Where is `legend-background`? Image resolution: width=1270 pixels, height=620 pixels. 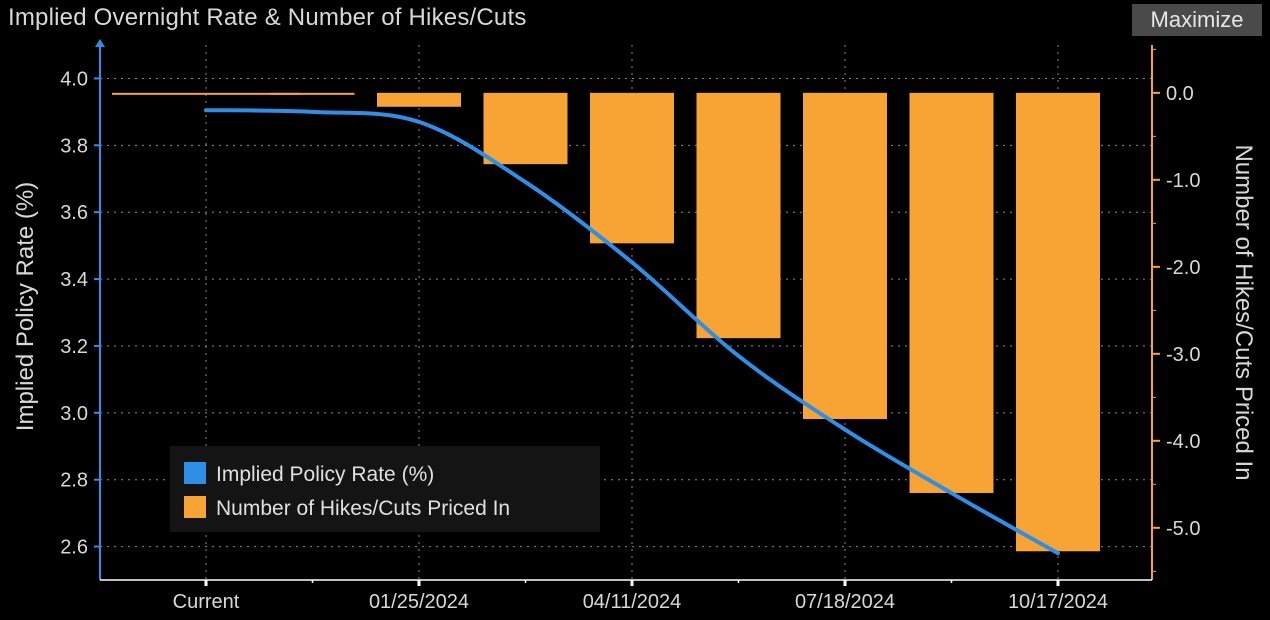
legend-background is located at coordinates (385, 489).